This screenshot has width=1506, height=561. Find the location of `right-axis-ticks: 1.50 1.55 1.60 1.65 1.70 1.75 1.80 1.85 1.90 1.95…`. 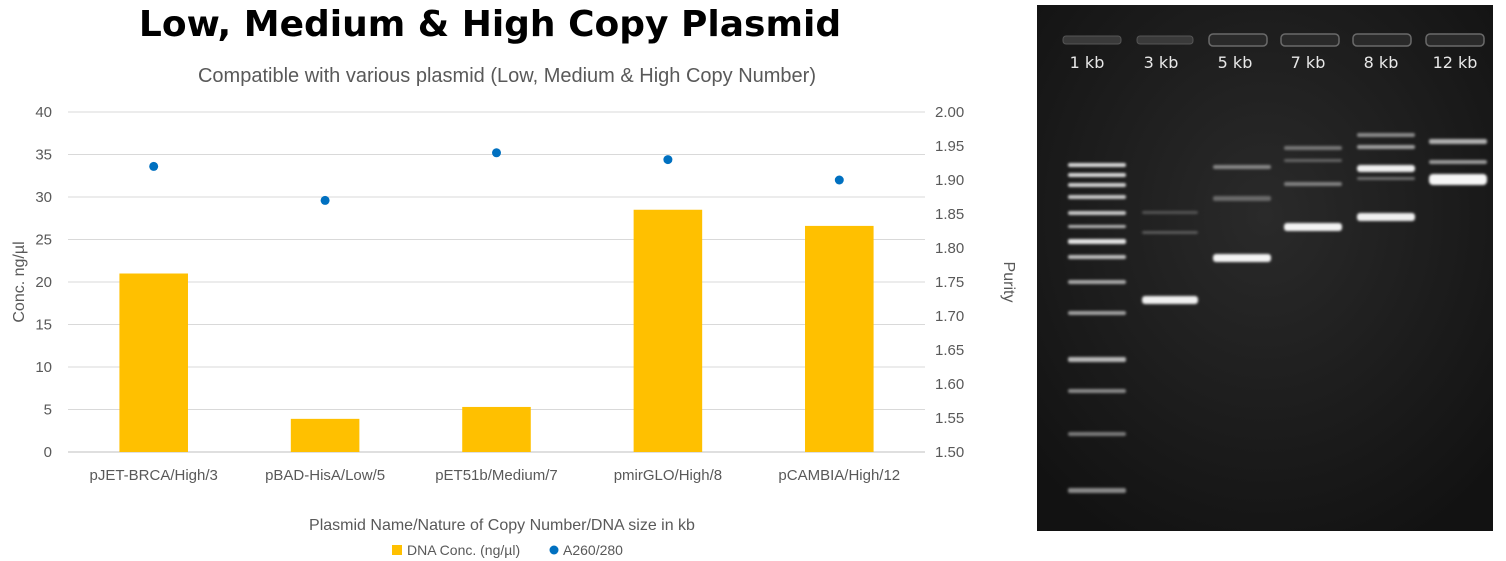

right-axis-ticks: 1.50 1.55 1.60 1.65 1.70 1.75 1.80 1.85 1.90 1.95… is located at coordinates (949, 282).